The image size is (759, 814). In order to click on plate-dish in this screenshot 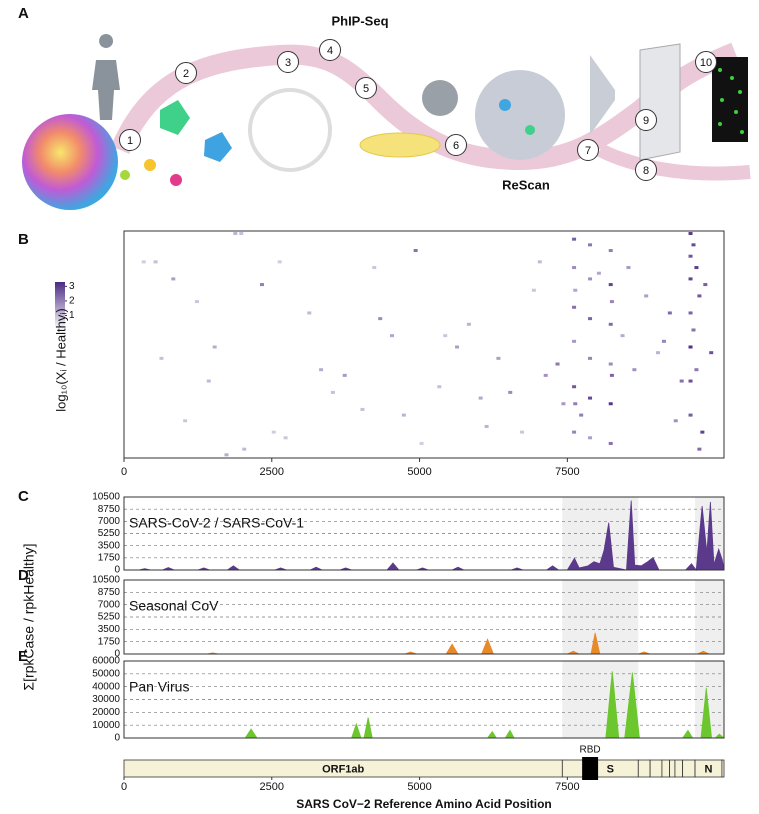, I will do `click(400, 145)`.